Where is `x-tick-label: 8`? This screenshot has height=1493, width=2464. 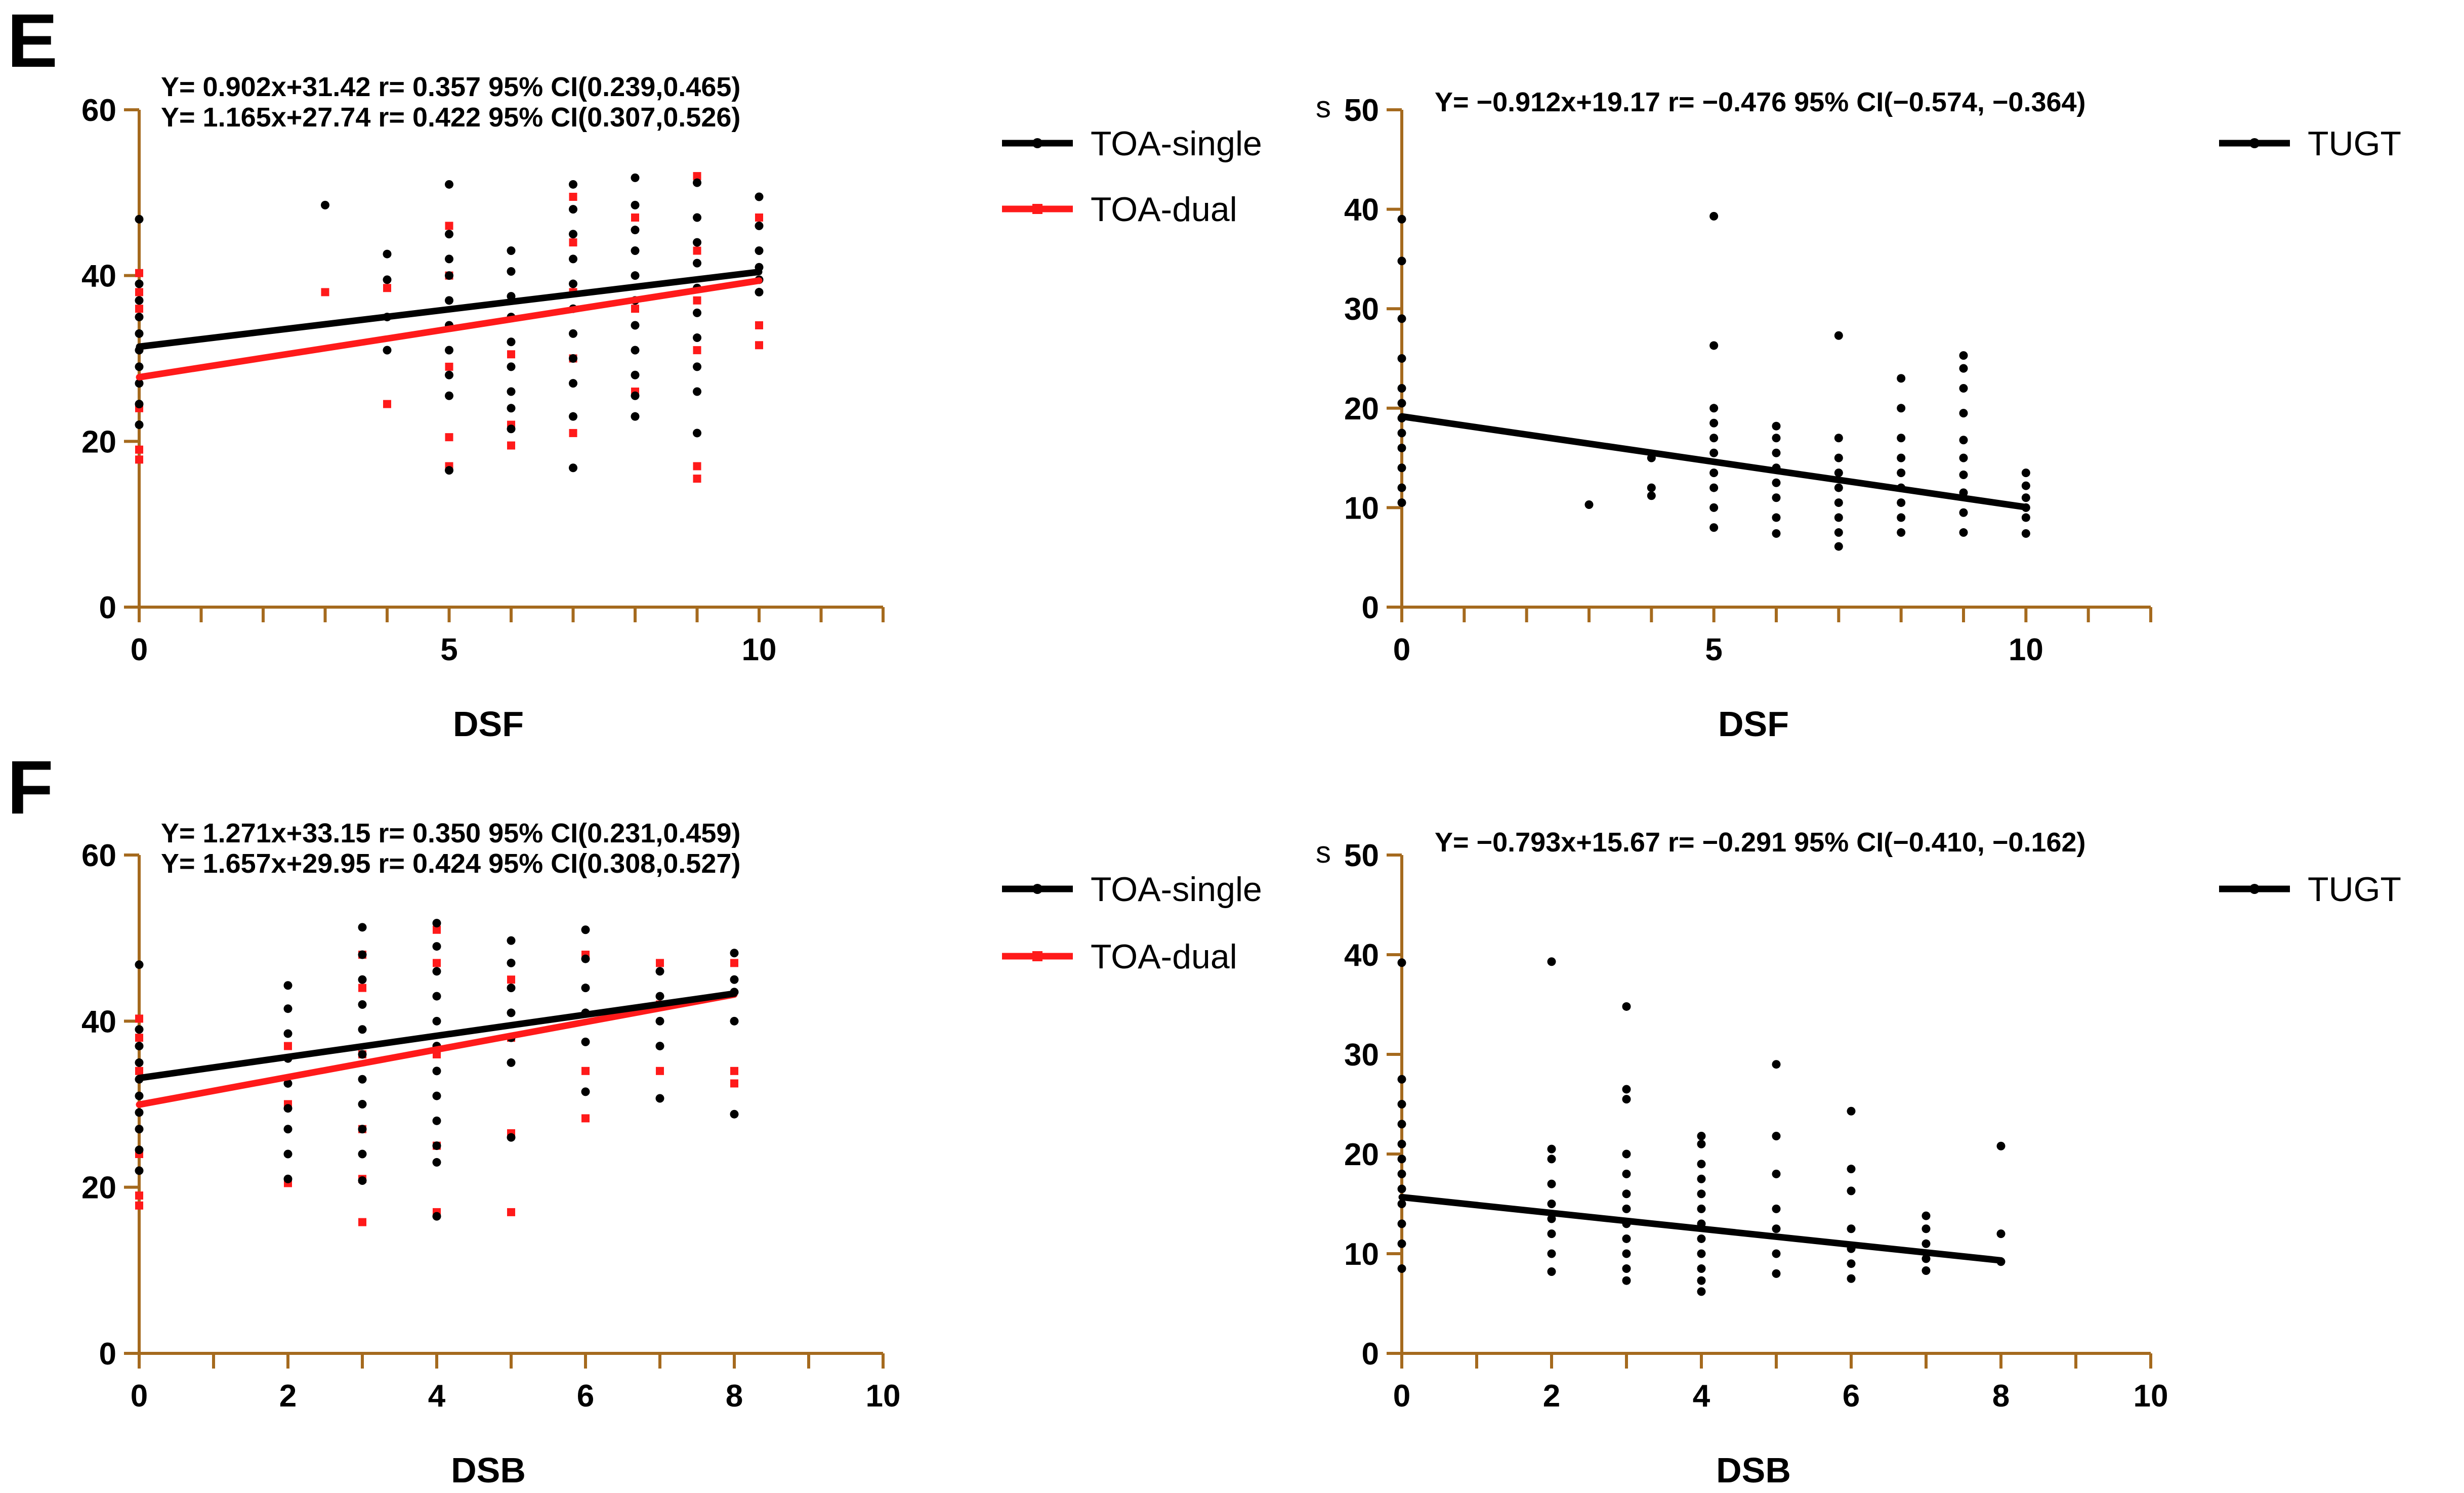
x-tick-label: 8 is located at coordinates (2001, 1396).